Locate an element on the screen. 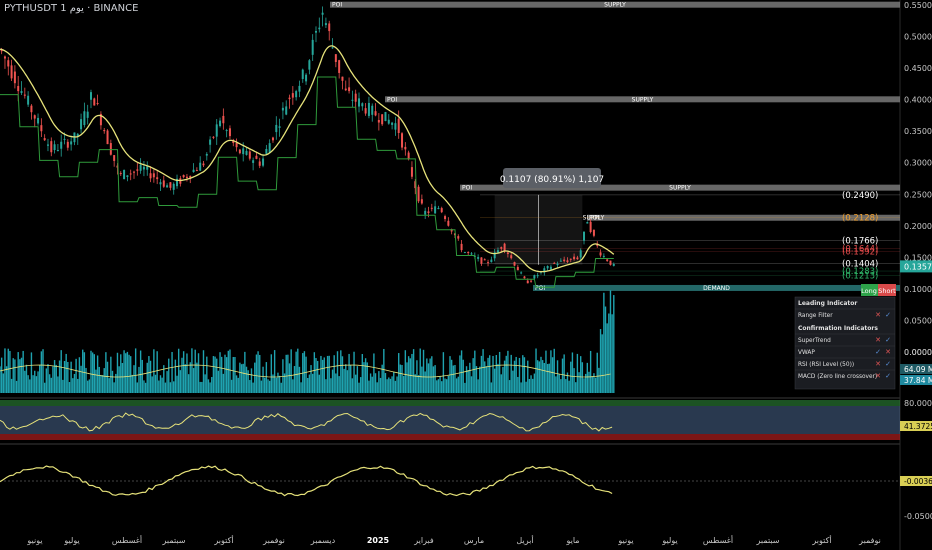  price-axis-tick: 0.2000 is located at coordinates (918, 226).